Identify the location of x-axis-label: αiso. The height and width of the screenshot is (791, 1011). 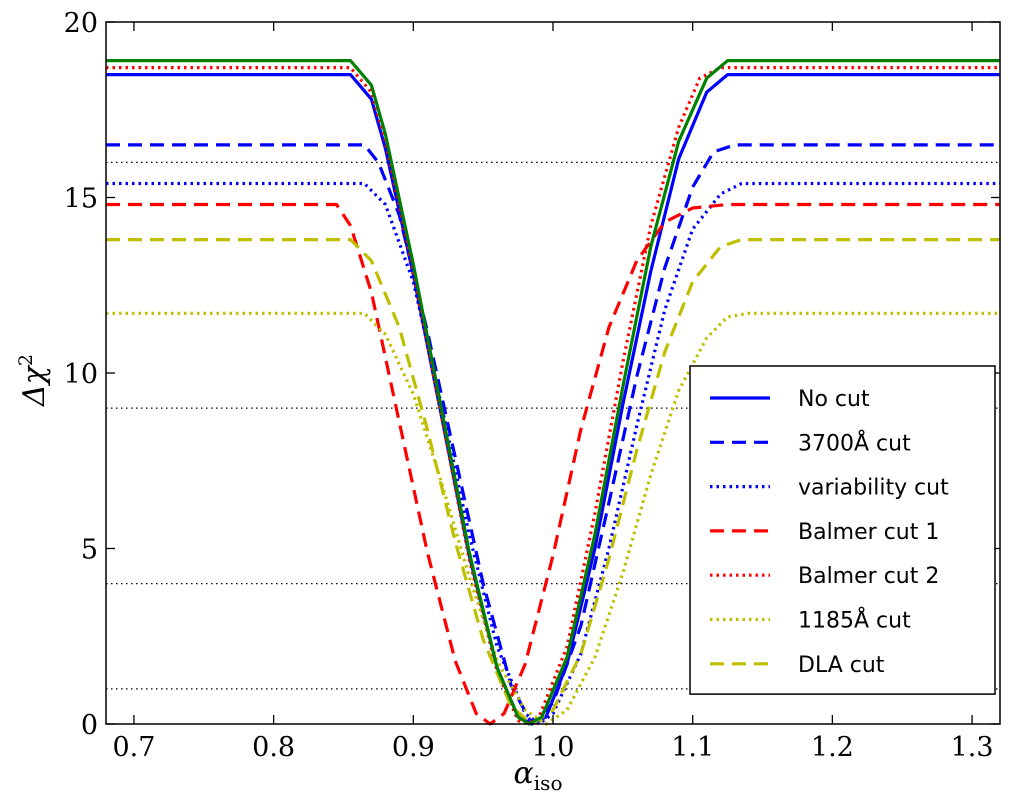
(538, 773).